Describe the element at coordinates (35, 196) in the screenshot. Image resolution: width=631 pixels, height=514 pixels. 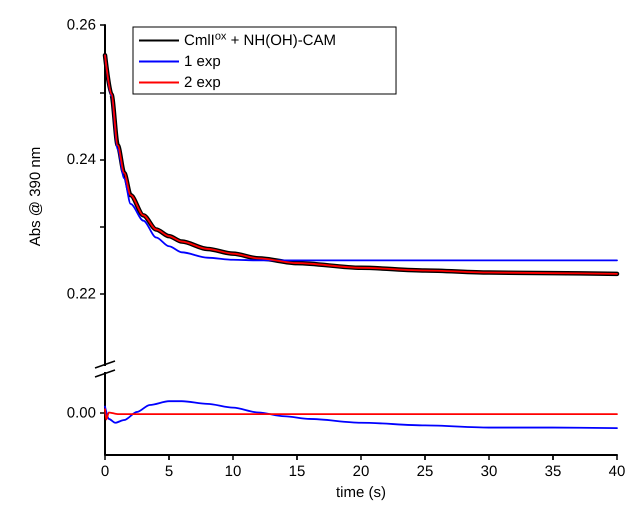
I see `y-axis-title: Abs @ 390 nm` at that location.